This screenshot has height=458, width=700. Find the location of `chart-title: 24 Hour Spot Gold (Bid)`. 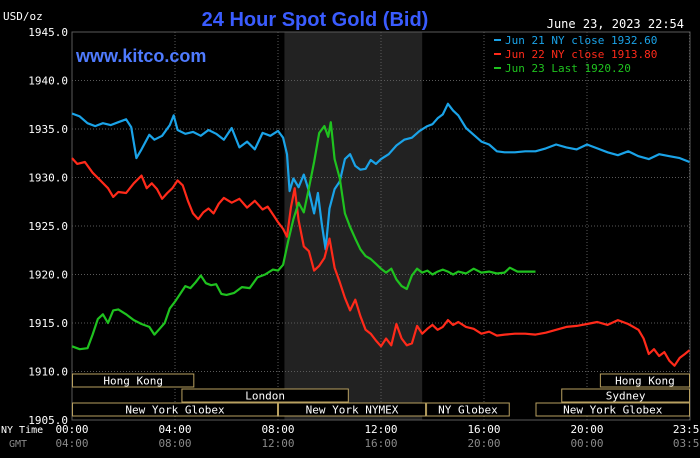

chart-title: 24 Hour Spot Gold (Bid) is located at coordinates (315, 20).